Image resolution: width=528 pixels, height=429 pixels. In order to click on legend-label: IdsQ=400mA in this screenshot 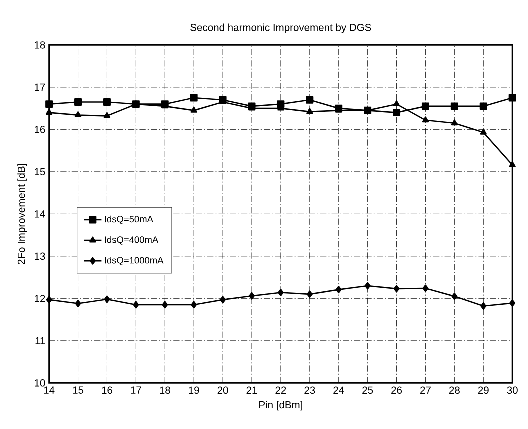, I will do `click(132, 240)`.